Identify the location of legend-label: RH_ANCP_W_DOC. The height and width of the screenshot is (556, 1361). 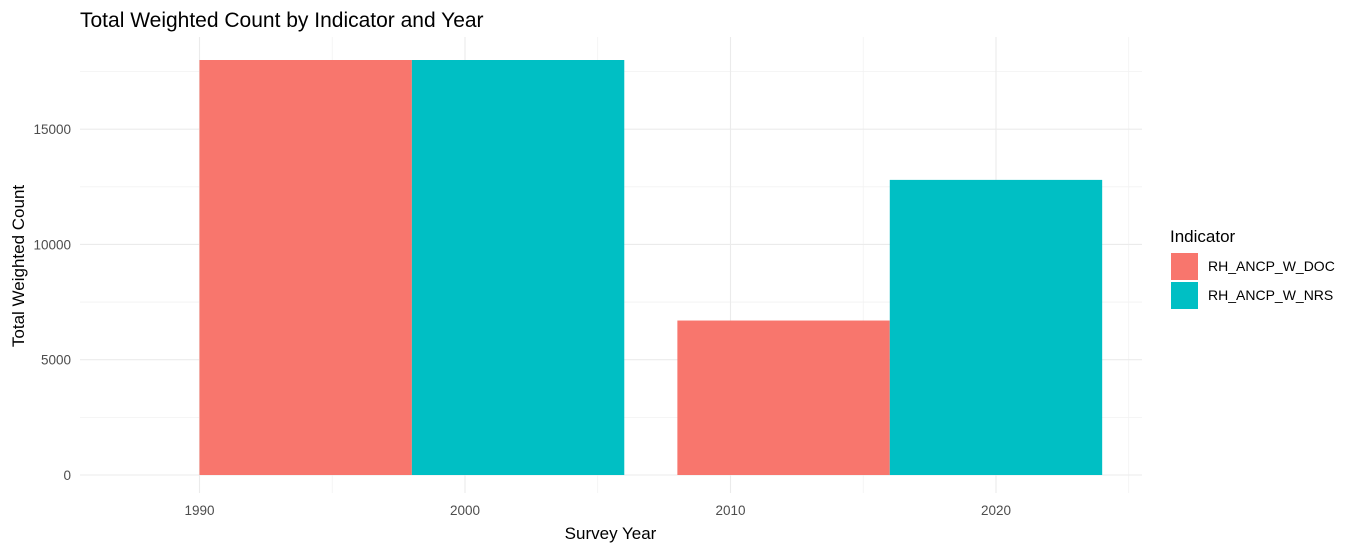
(1271, 266).